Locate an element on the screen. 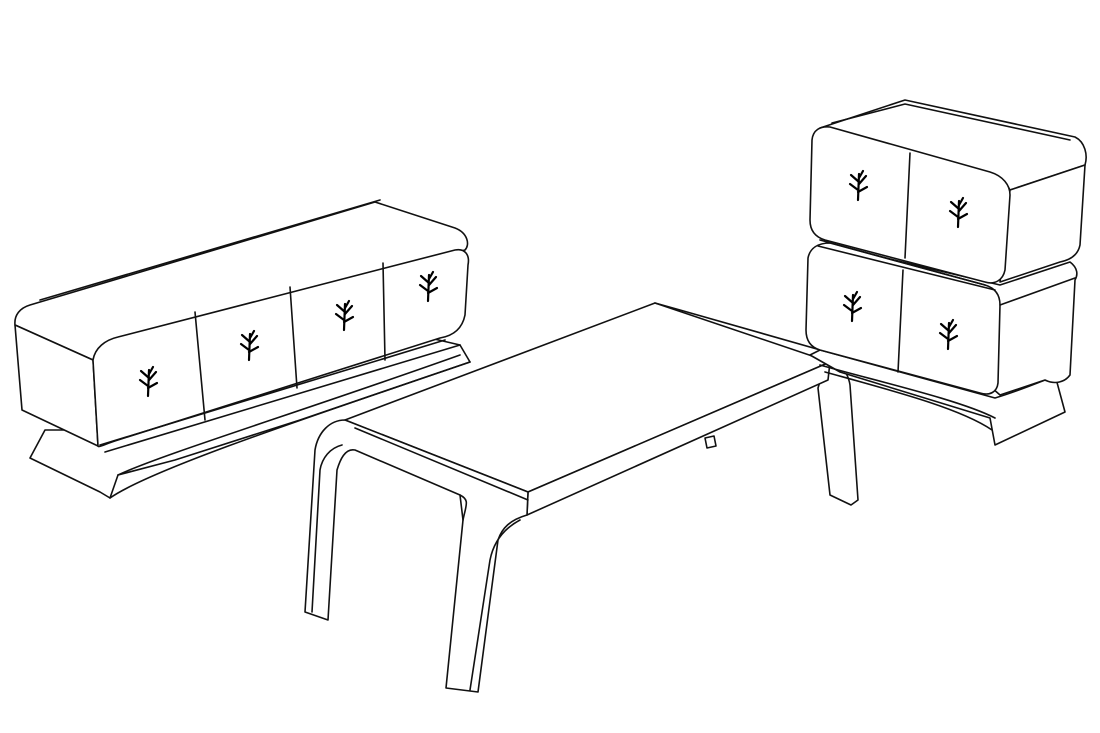  cabinet-top is located at coordinates (948, 195).